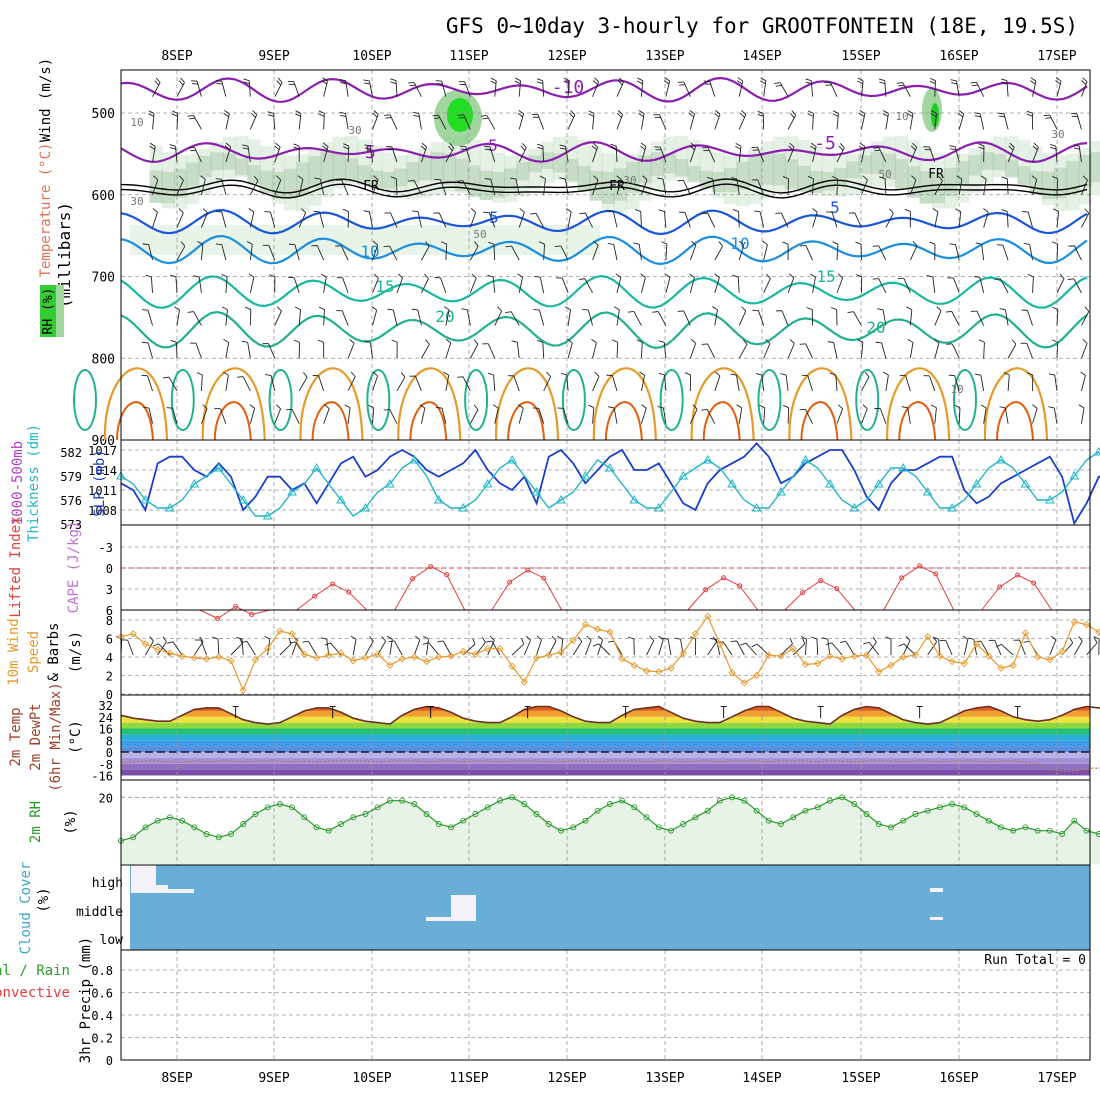 This screenshot has width=1100, height=1100. I want to click on panel-axis-label: Lifted Index, so click(16, 566).